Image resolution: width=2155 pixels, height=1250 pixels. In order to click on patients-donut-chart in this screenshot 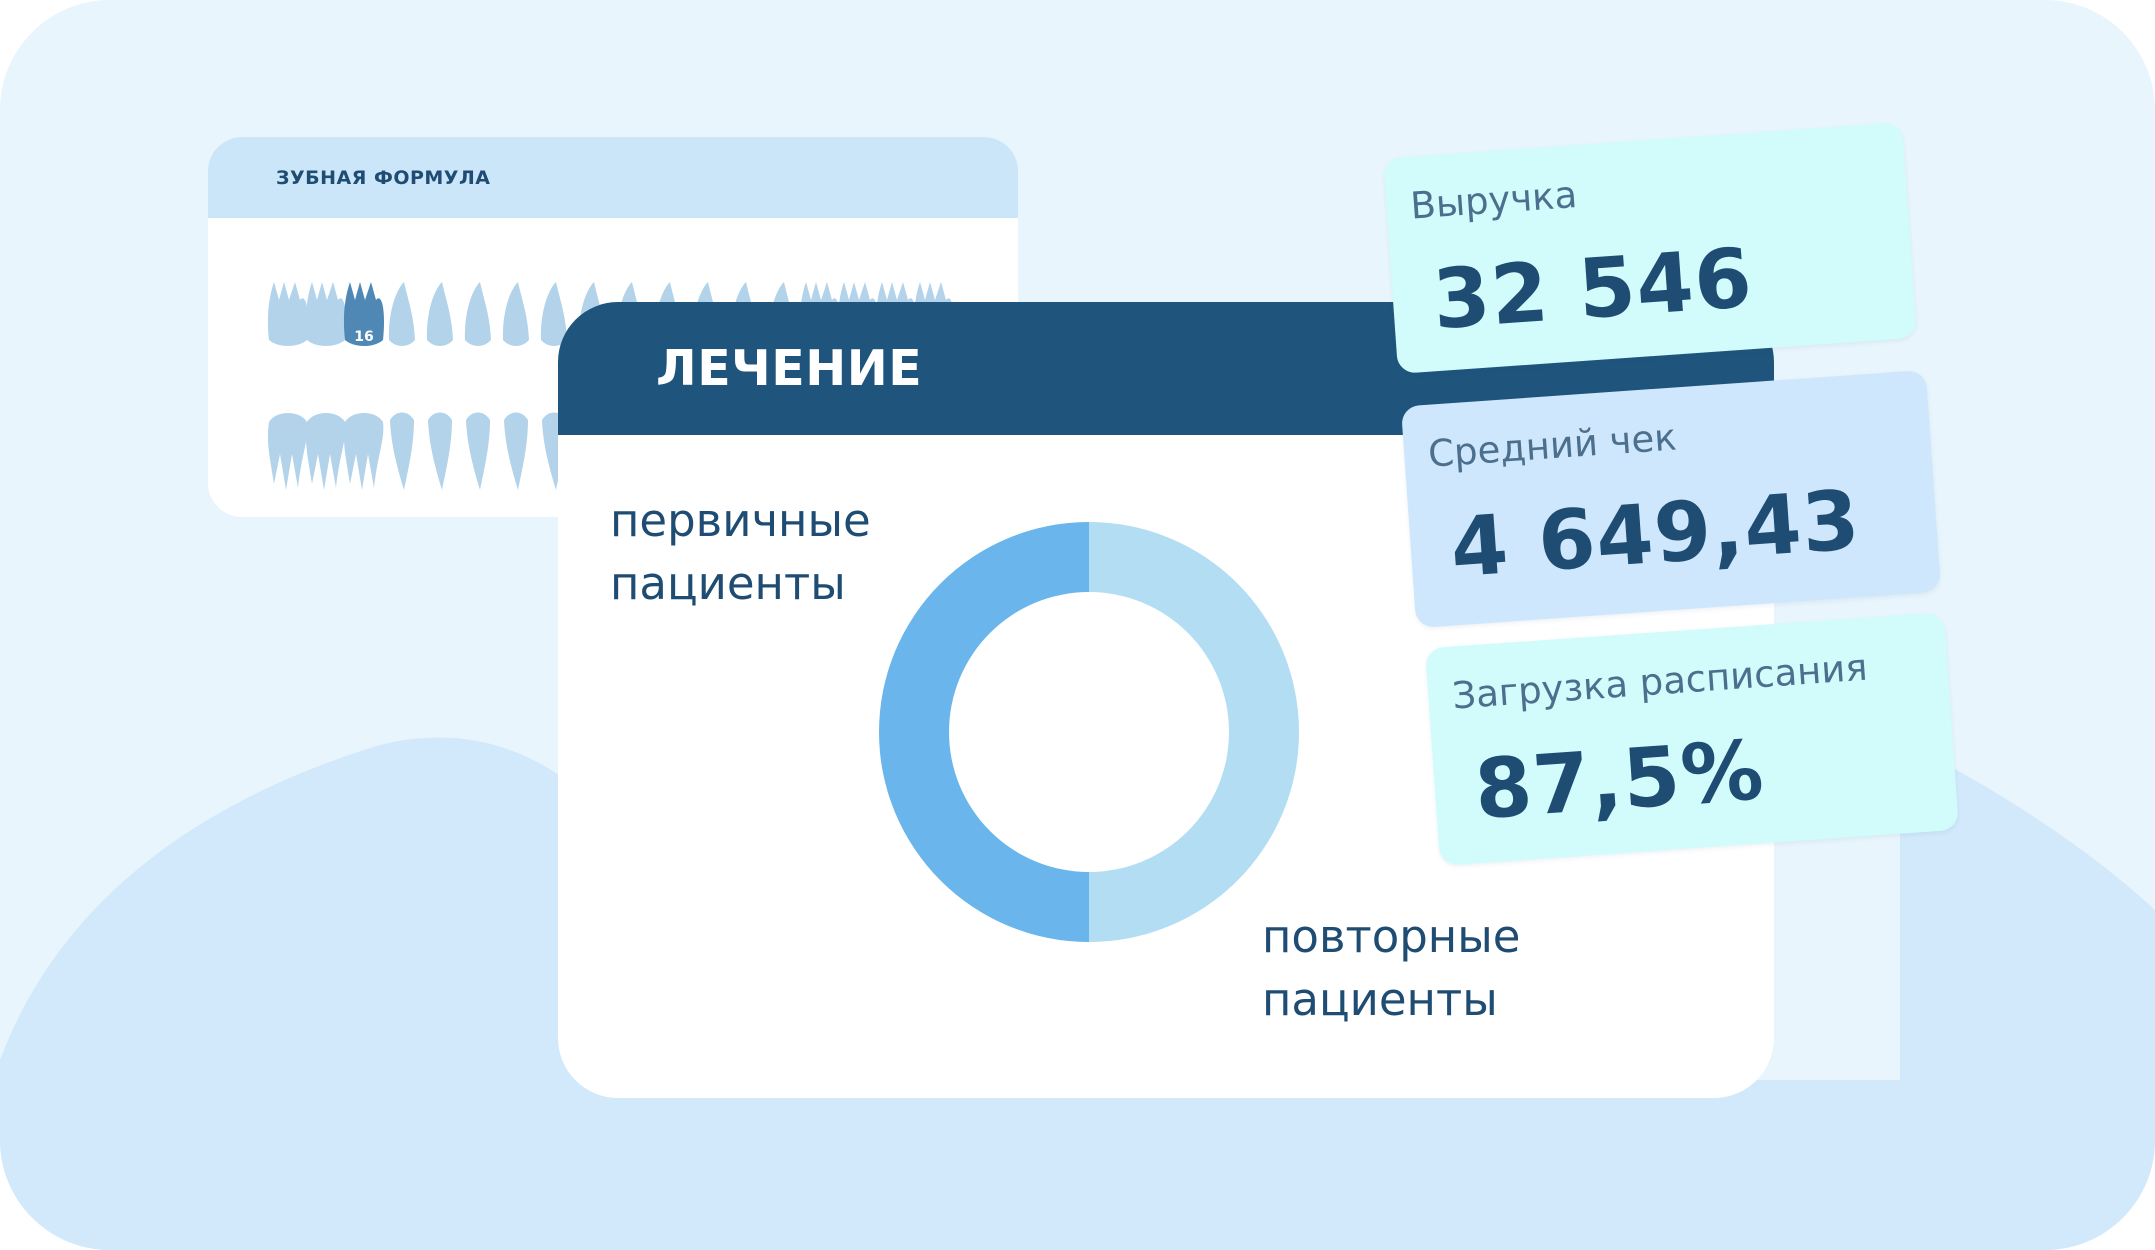, I will do `click(1089, 732)`.